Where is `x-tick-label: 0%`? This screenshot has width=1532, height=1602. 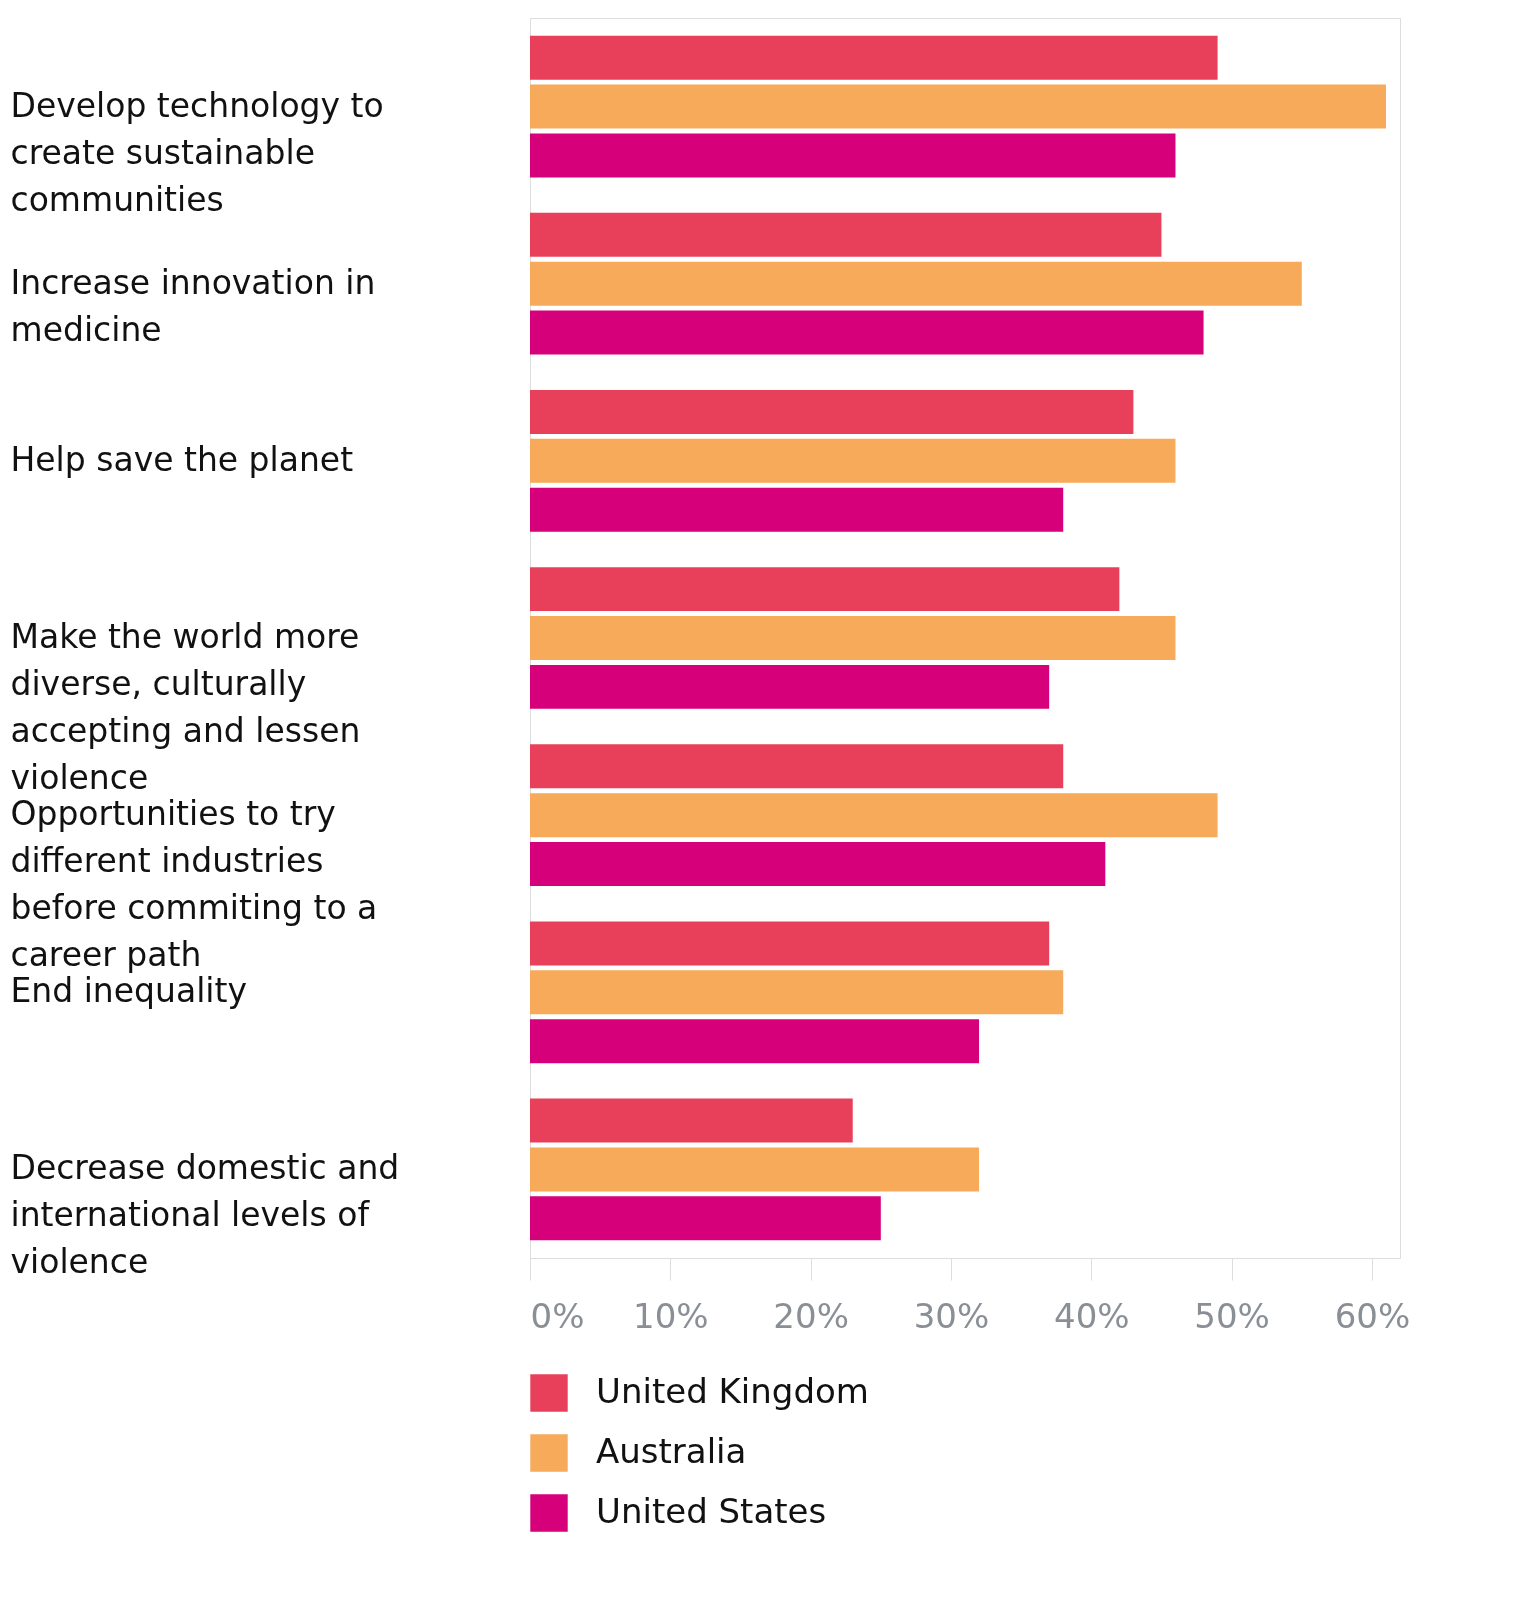
x-tick-label: 0% is located at coordinates (557, 1315).